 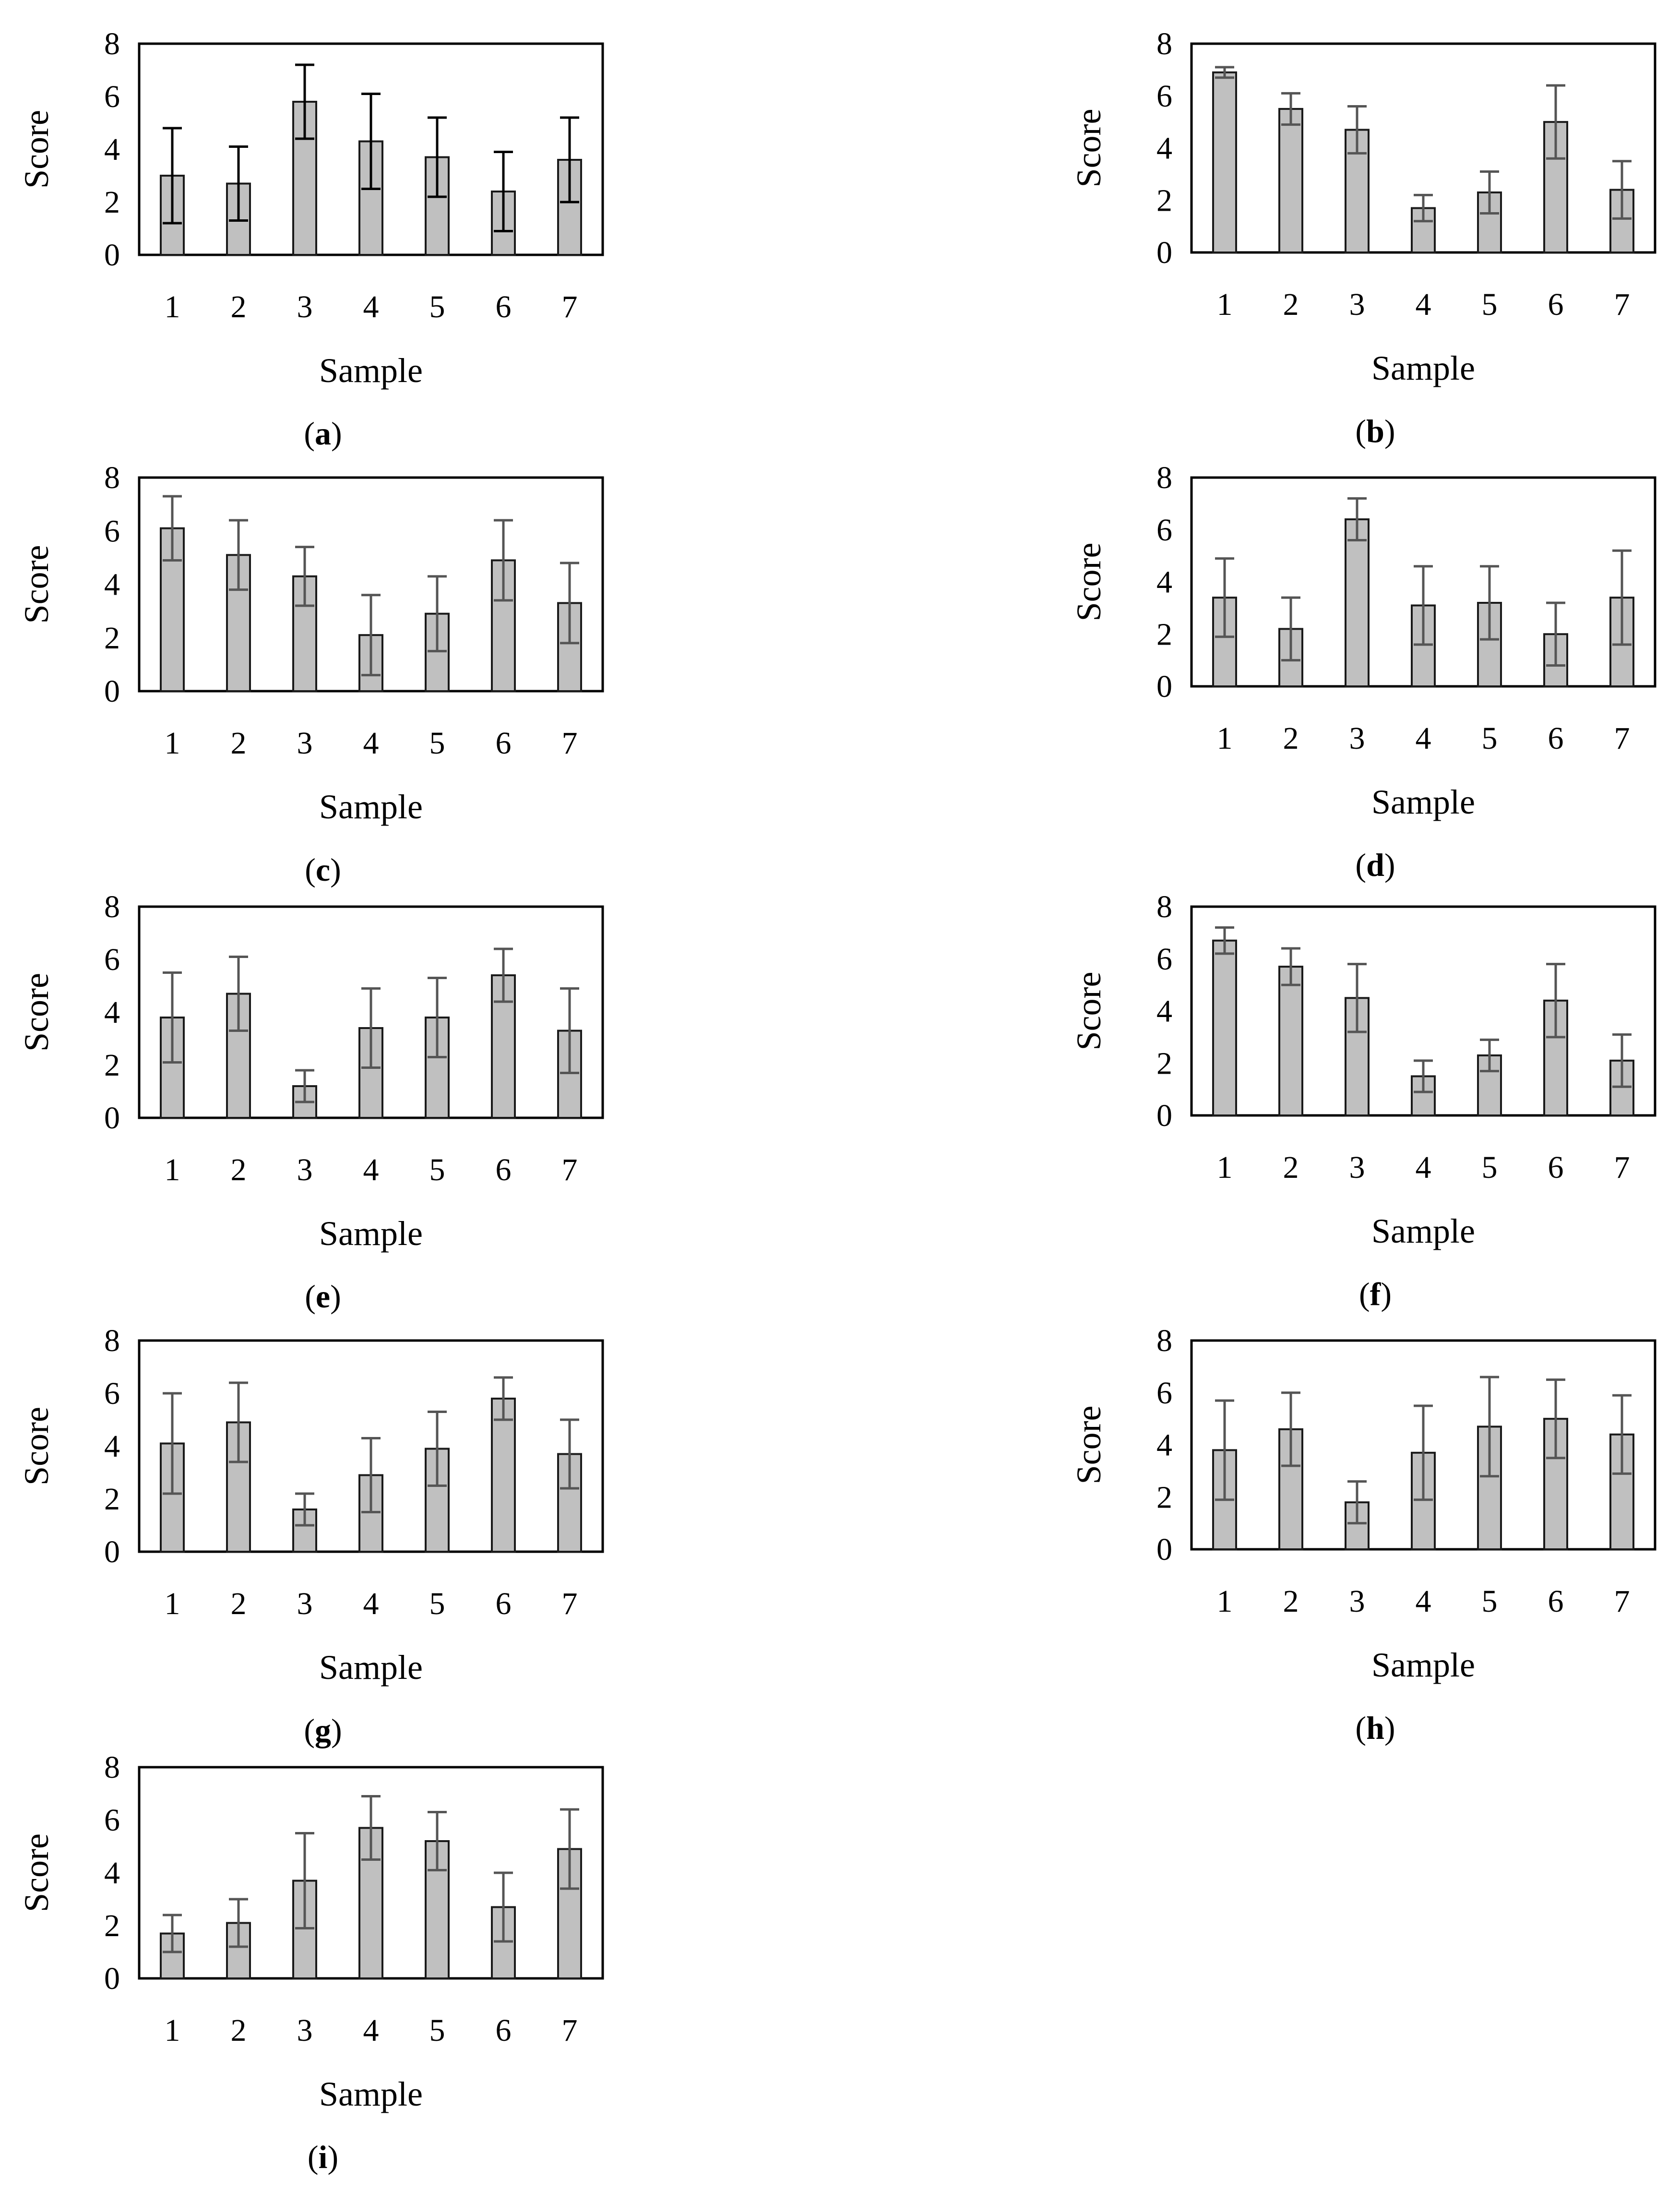 I want to click on chart-g-y-axis-title: Score, so click(x=36, y=1446).